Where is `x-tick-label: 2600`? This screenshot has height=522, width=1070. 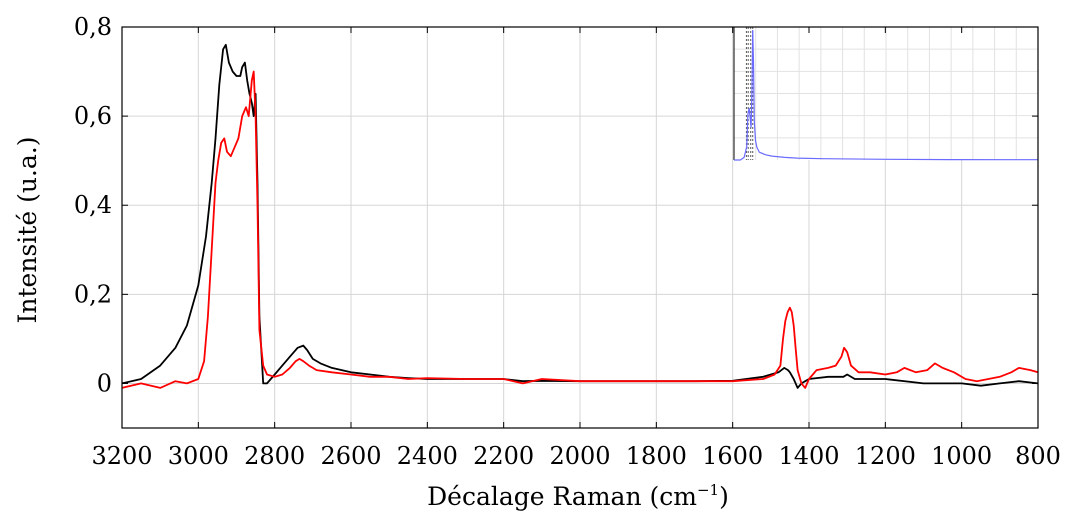 x-tick-label: 2600 is located at coordinates (350, 456).